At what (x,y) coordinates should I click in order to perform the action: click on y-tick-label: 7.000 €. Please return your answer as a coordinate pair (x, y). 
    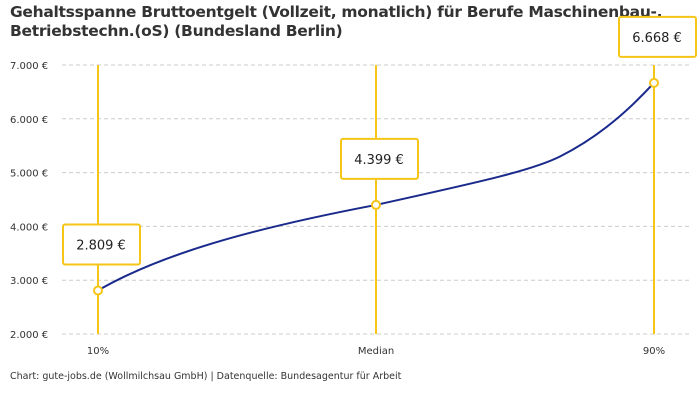
    Looking at the image, I should click on (29, 66).